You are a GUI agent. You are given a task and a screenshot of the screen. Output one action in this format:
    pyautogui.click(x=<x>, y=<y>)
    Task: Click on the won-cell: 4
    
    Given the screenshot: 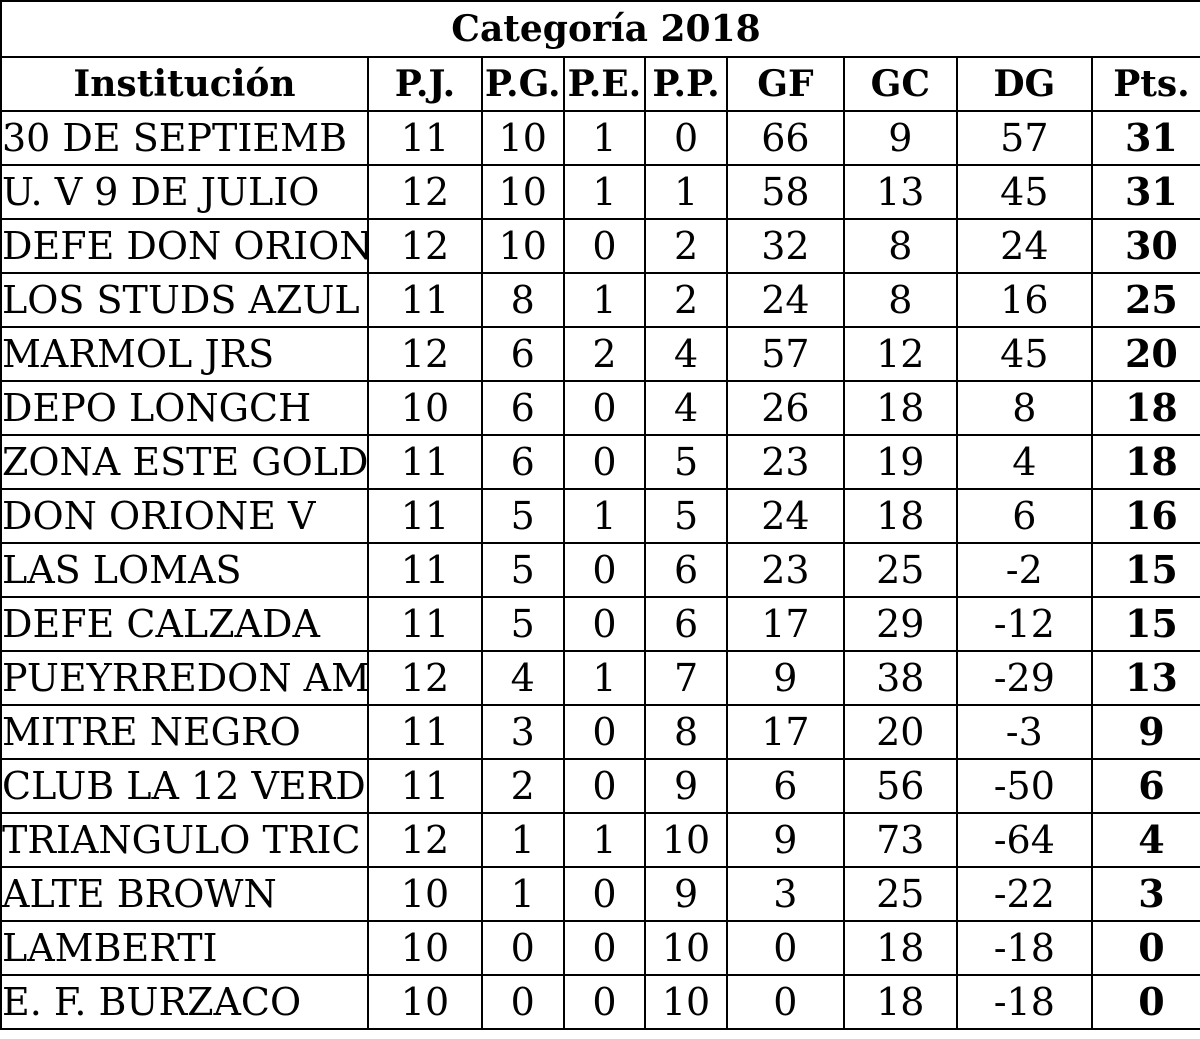 What is the action you would take?
    pyautogui.click(x=522, y=678)
    